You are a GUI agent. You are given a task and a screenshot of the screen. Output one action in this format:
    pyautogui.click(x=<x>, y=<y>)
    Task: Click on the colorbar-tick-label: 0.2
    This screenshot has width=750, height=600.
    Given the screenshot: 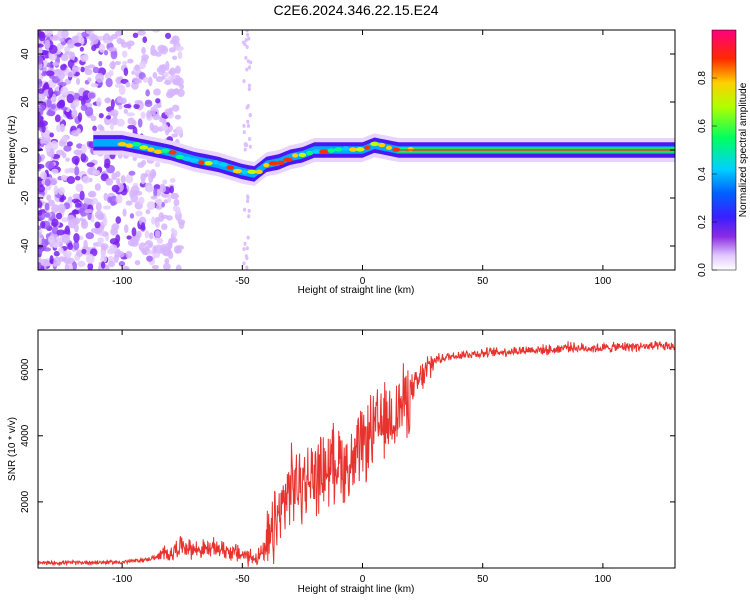 What is the action you would take?
    pyautogui.click(x=702, y=222)
    